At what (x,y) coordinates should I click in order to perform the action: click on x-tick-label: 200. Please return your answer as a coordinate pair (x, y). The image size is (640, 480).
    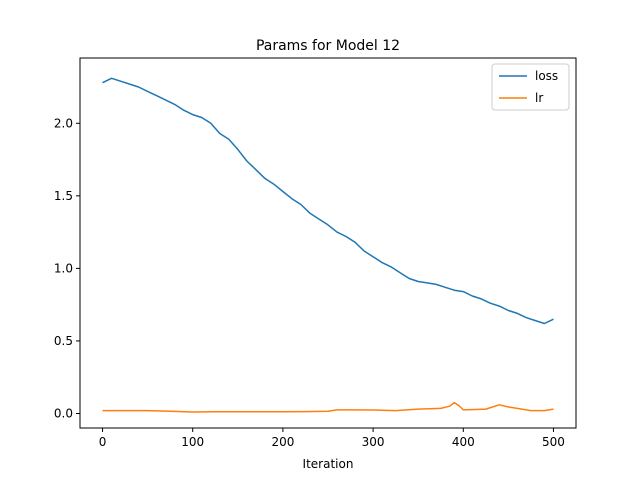
    Looking at the image, I should click on (282, 442).